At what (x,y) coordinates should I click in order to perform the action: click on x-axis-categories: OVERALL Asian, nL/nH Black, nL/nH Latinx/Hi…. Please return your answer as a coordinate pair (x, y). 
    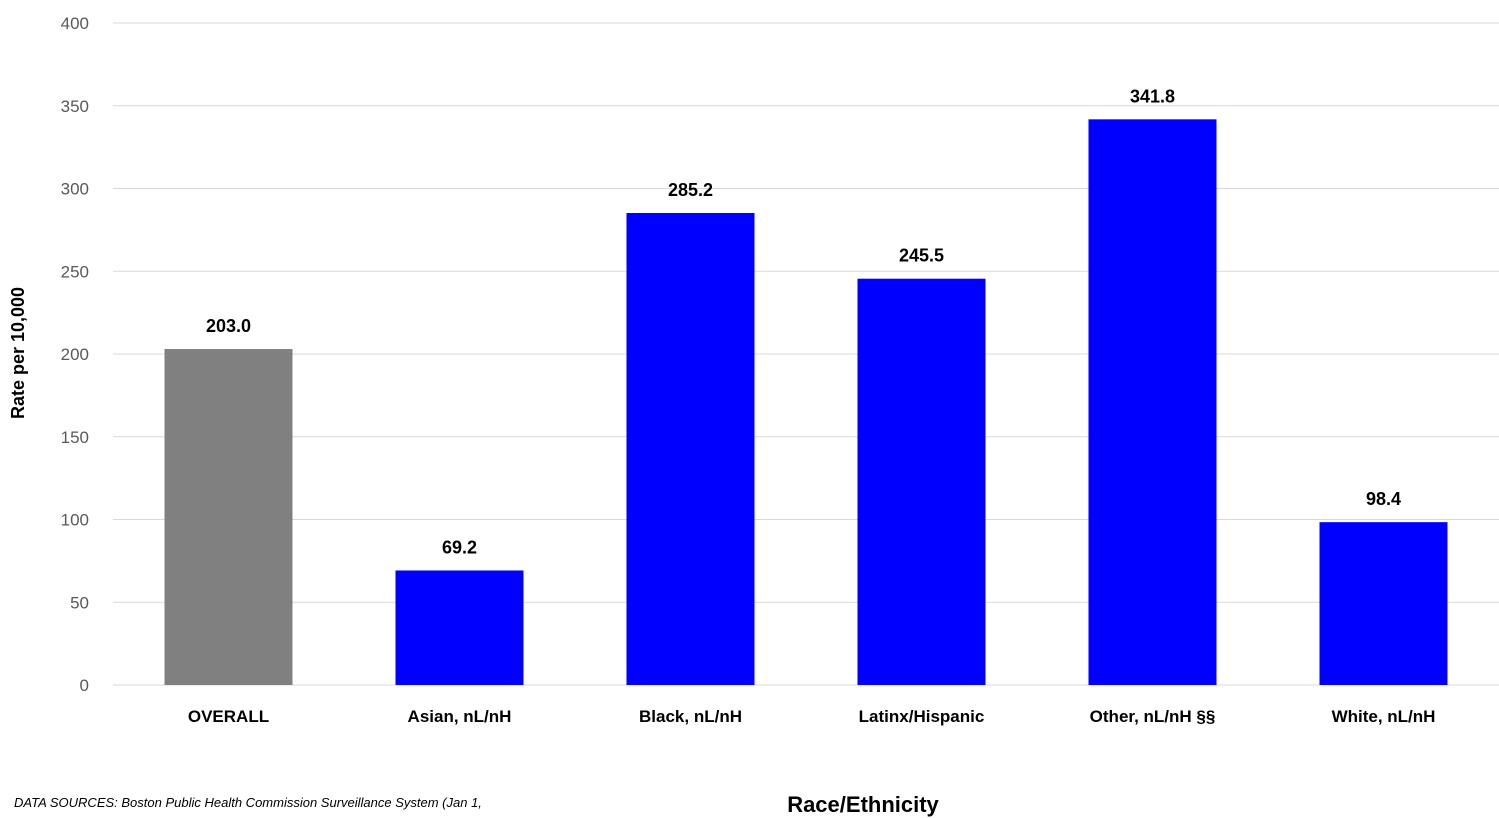
    Looking at the image, I should click on (812, 716).